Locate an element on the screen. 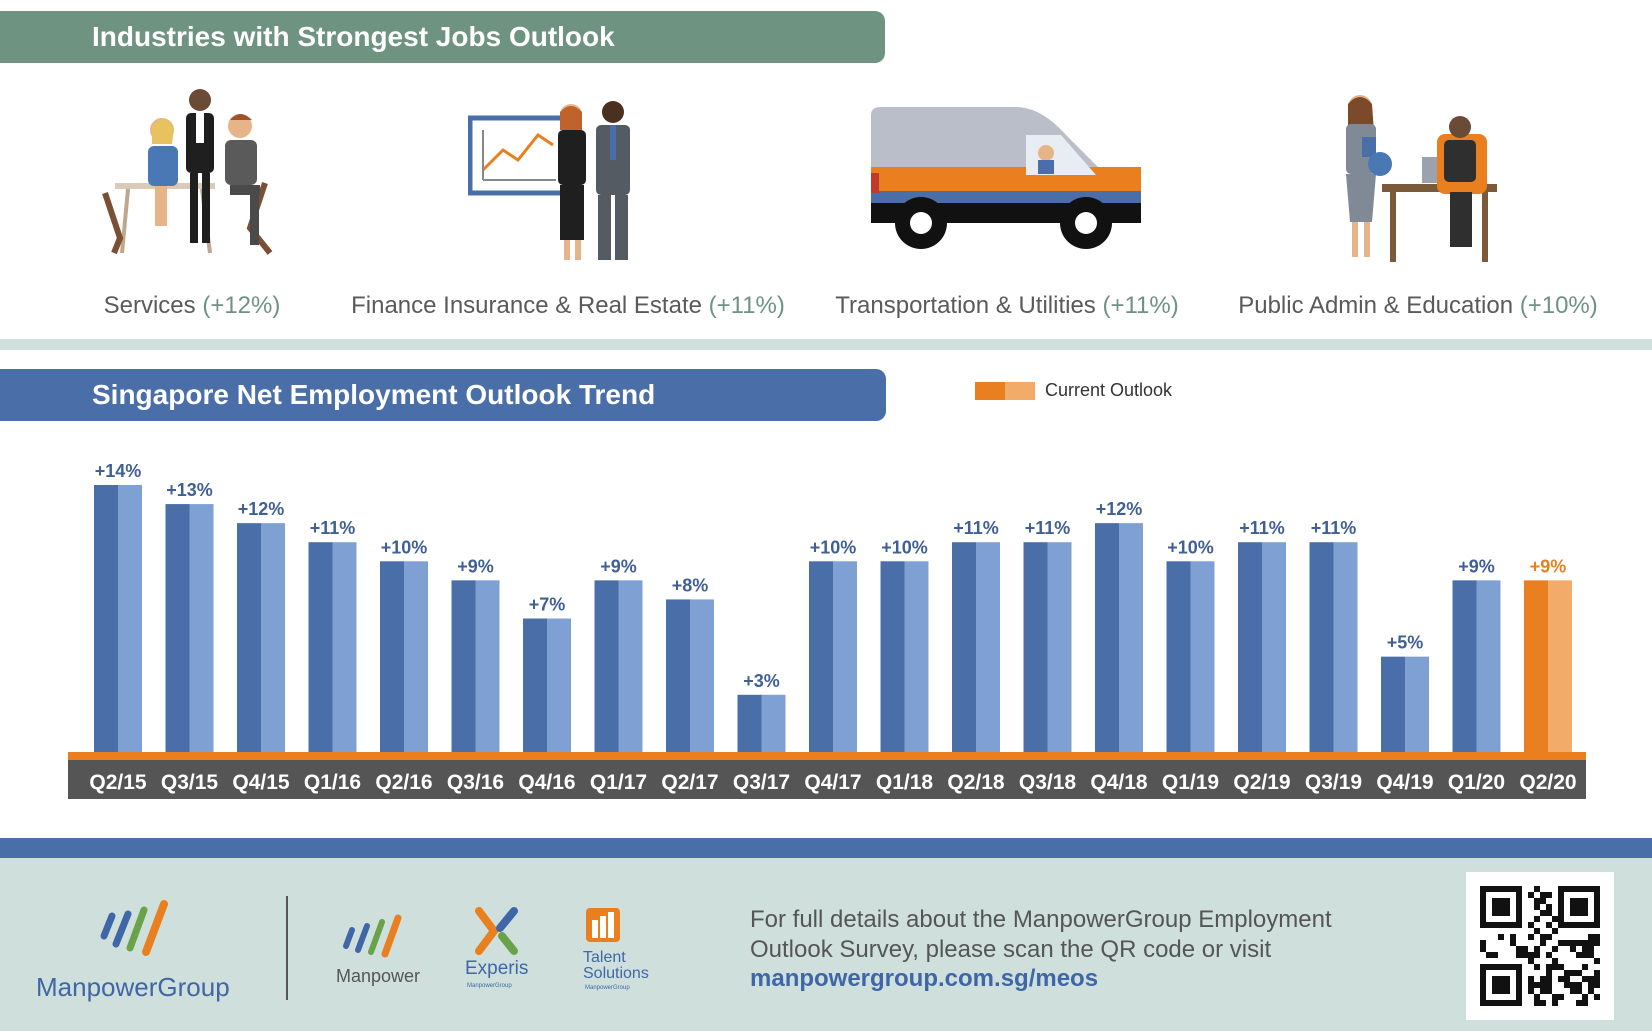 This screenshot has height=1031, width=1652. business-people-chart-icon is located at coordinates (549, 180).